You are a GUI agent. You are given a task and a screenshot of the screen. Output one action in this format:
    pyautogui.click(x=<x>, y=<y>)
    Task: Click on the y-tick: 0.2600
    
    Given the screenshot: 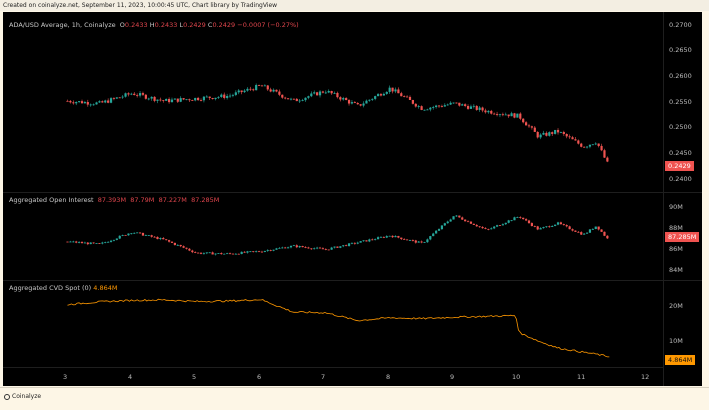 What is the action you would take?
    pyautogui.click(x=680, y=76)
    